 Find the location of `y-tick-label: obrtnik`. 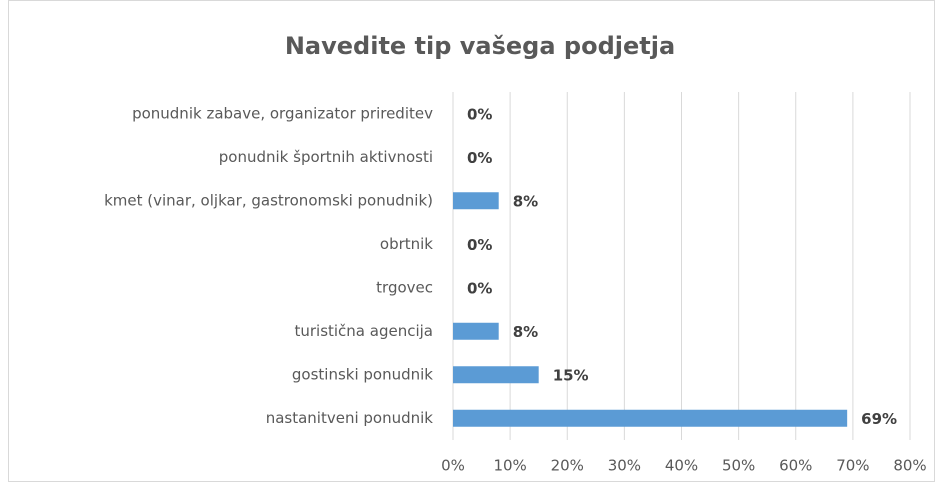

y-tick-label: obrtnik is located at coordinates (406, 244).